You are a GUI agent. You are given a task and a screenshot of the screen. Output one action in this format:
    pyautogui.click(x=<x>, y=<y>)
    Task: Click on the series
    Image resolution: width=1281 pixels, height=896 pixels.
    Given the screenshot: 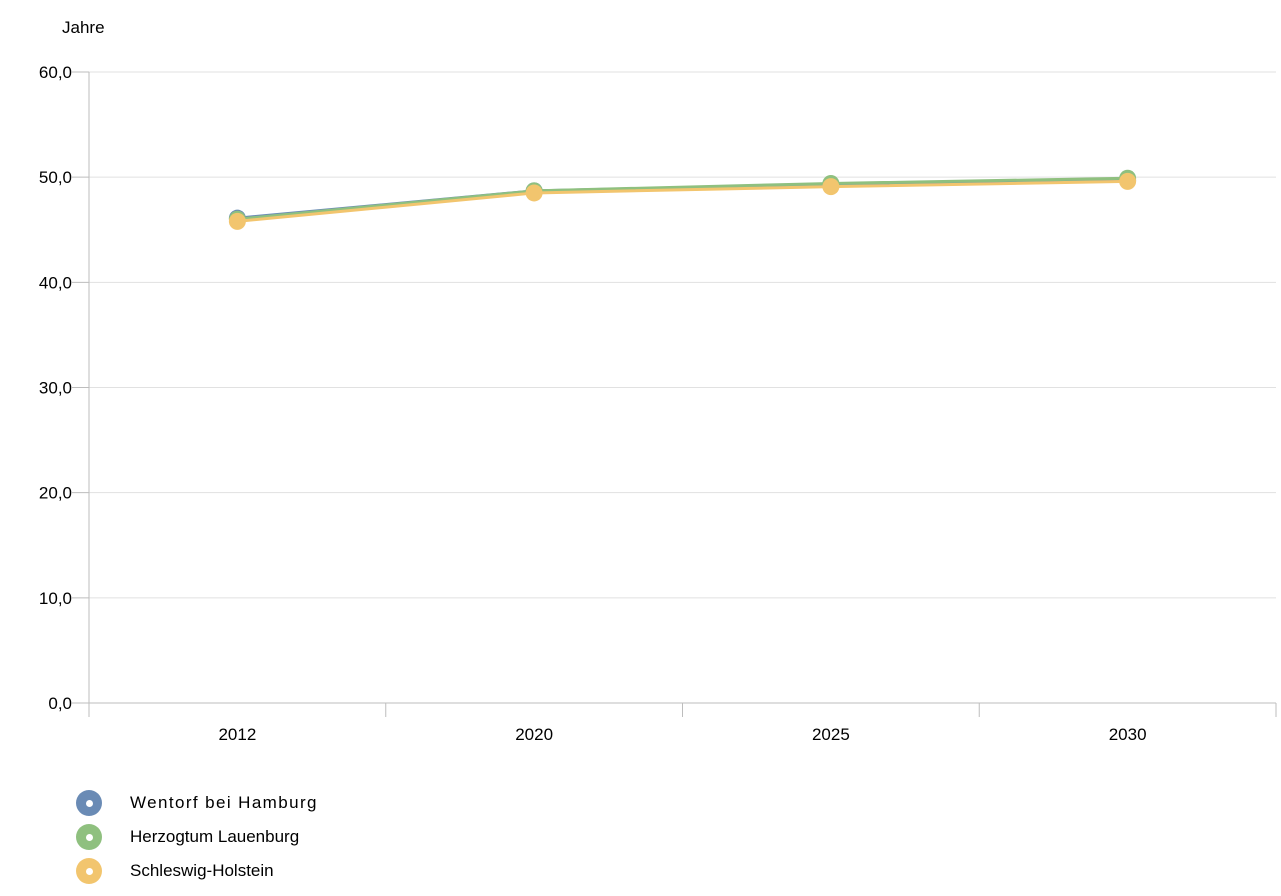 What is the action you would take?
    pyautogui.click(x=682, y=199)
    